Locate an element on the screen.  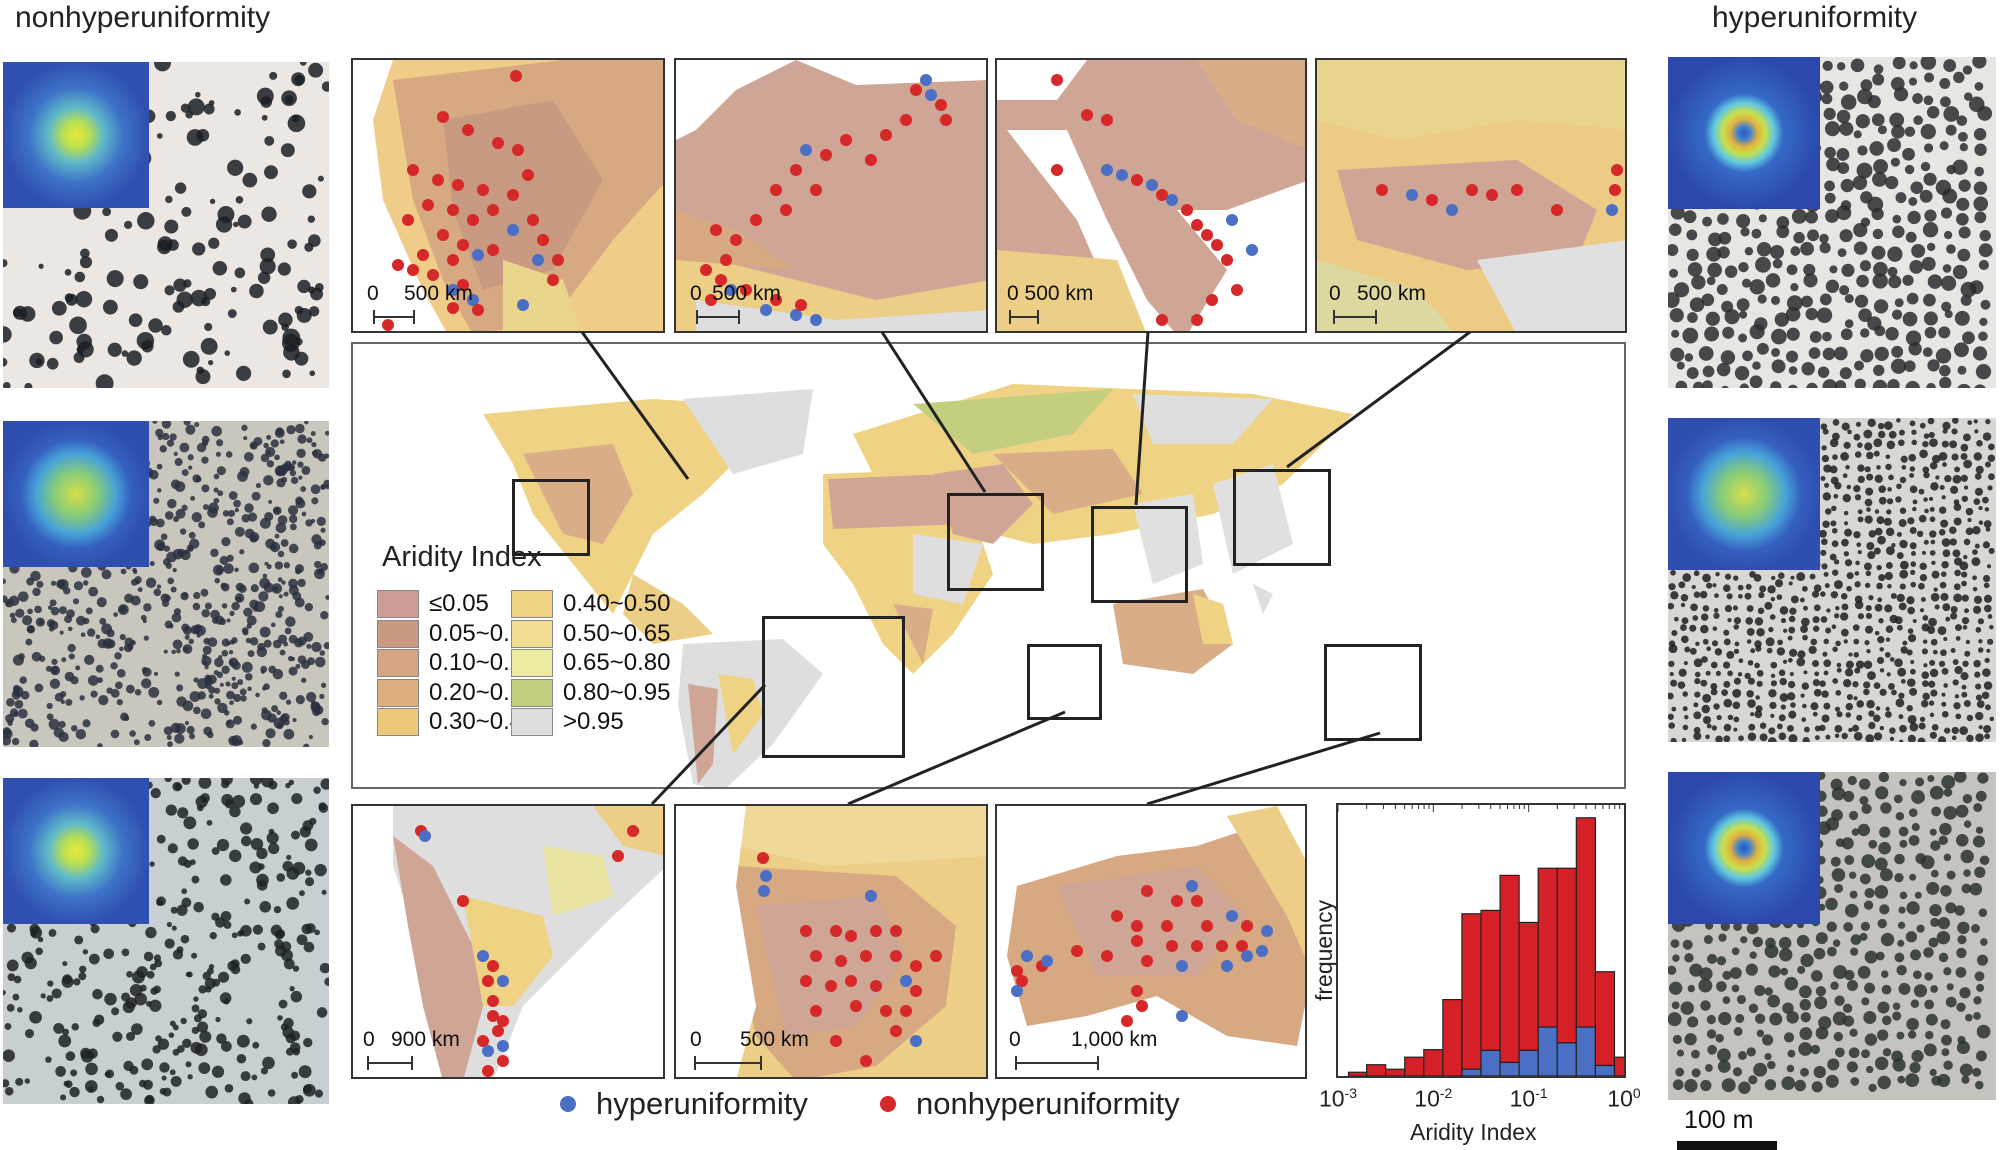
legend-hyperuniformity: hyperuniformity is located at coordinates (684, 1104).